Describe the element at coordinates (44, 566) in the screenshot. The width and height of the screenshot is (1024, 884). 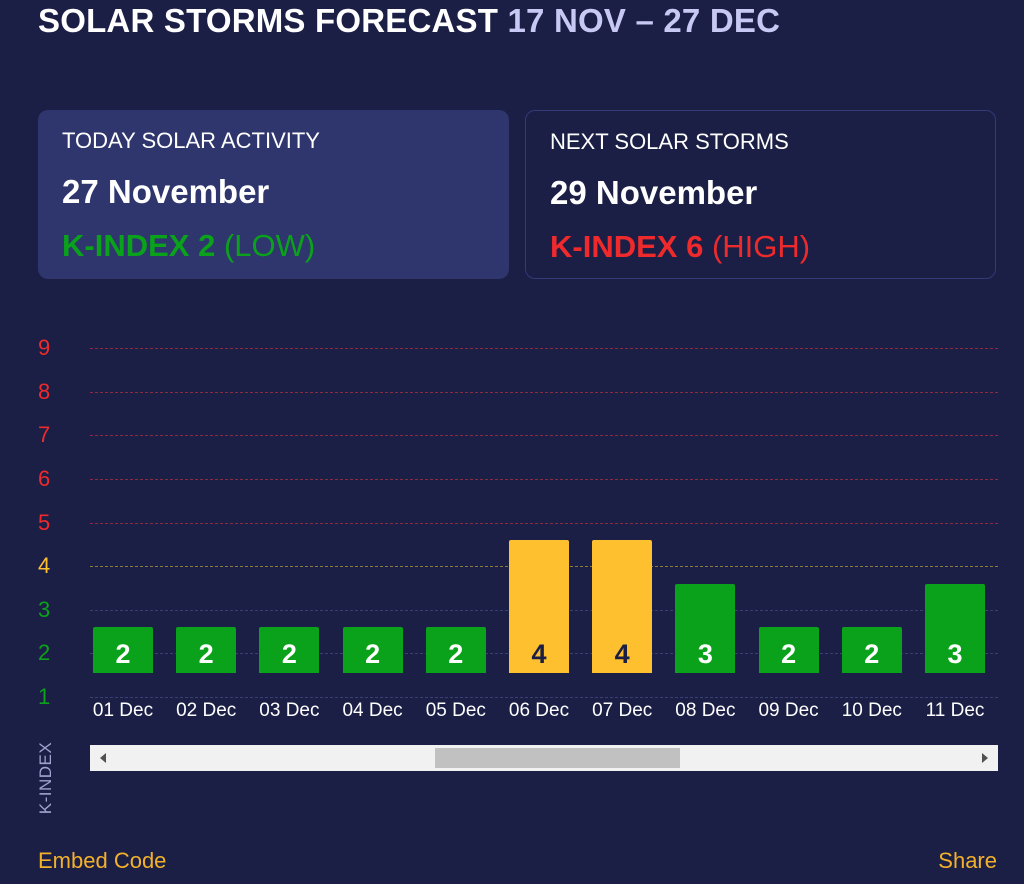
I see `y-tick-4: 4` at that location.